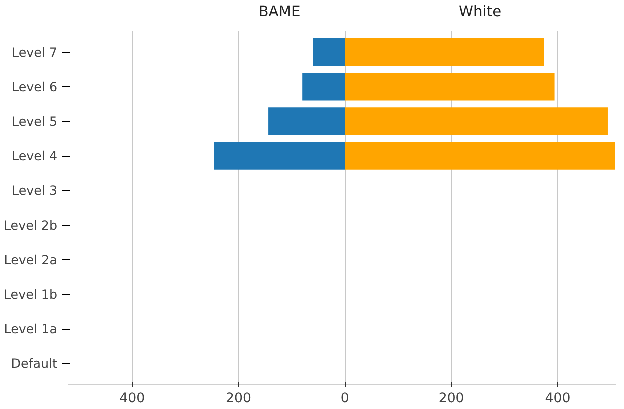 This screenshot has height=409, width=624. Describe the element at coordinates (35, 121) in the screenshot. I see `y-tick-label: Level 5` at that location.